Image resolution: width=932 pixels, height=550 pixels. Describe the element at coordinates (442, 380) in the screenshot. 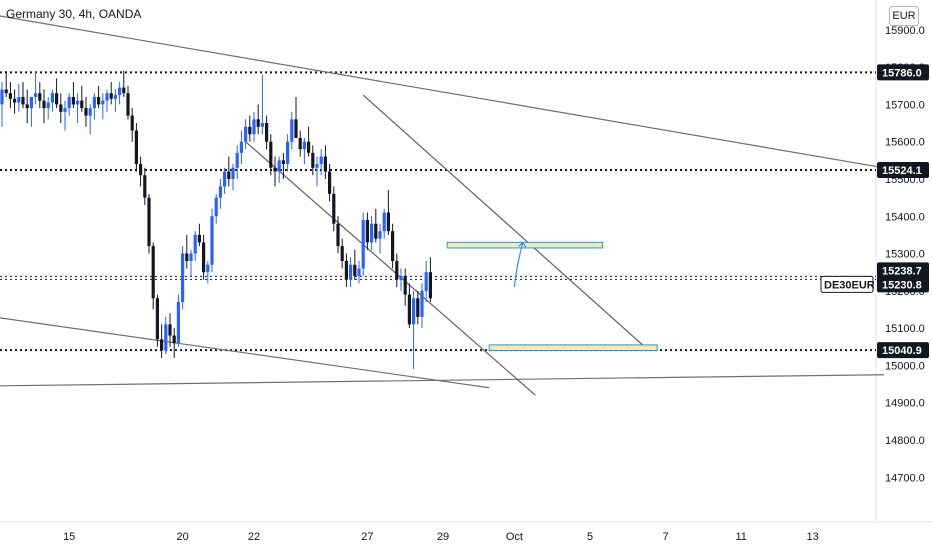

I see `support-line` at that location.